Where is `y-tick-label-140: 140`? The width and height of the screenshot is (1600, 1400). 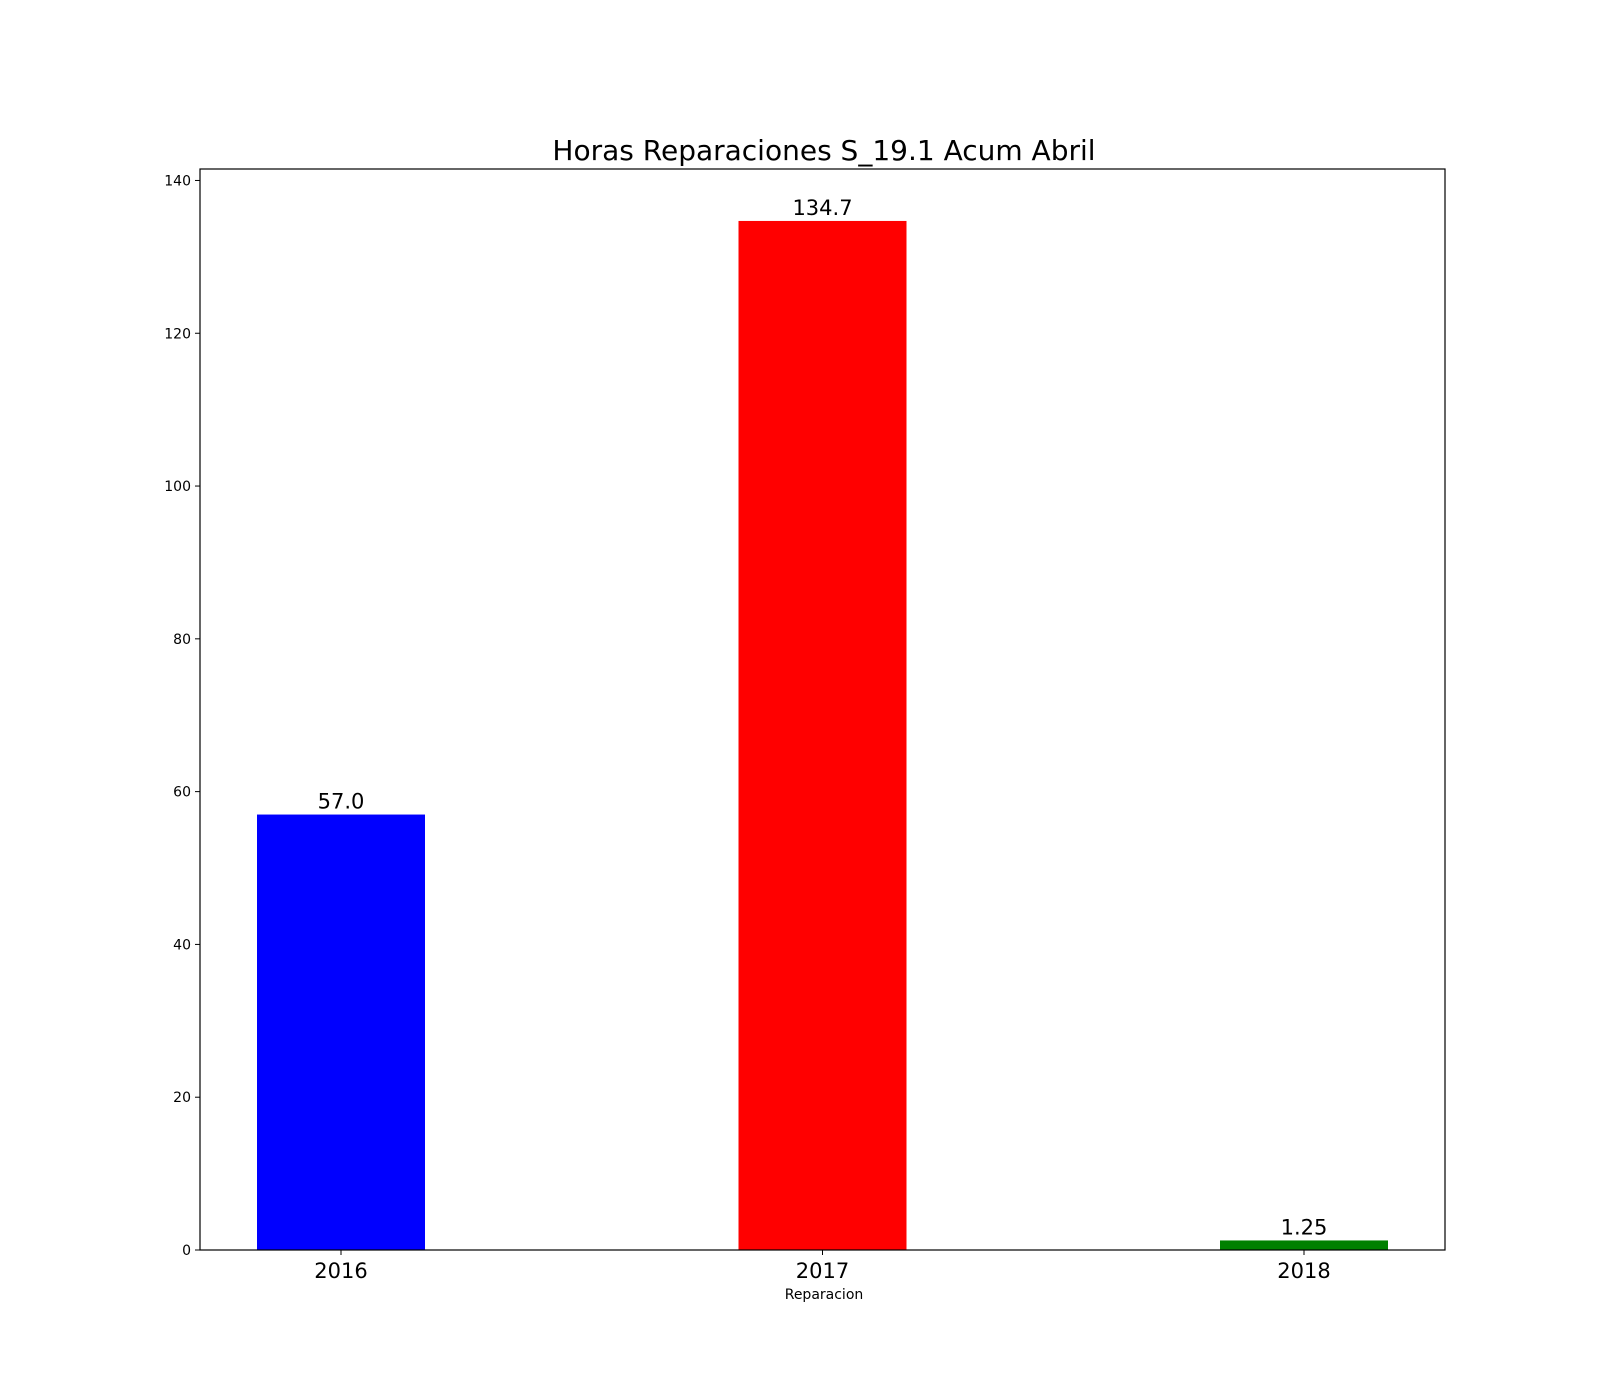
y-tick-label-140: 140 is located at coordinates (177, 181).